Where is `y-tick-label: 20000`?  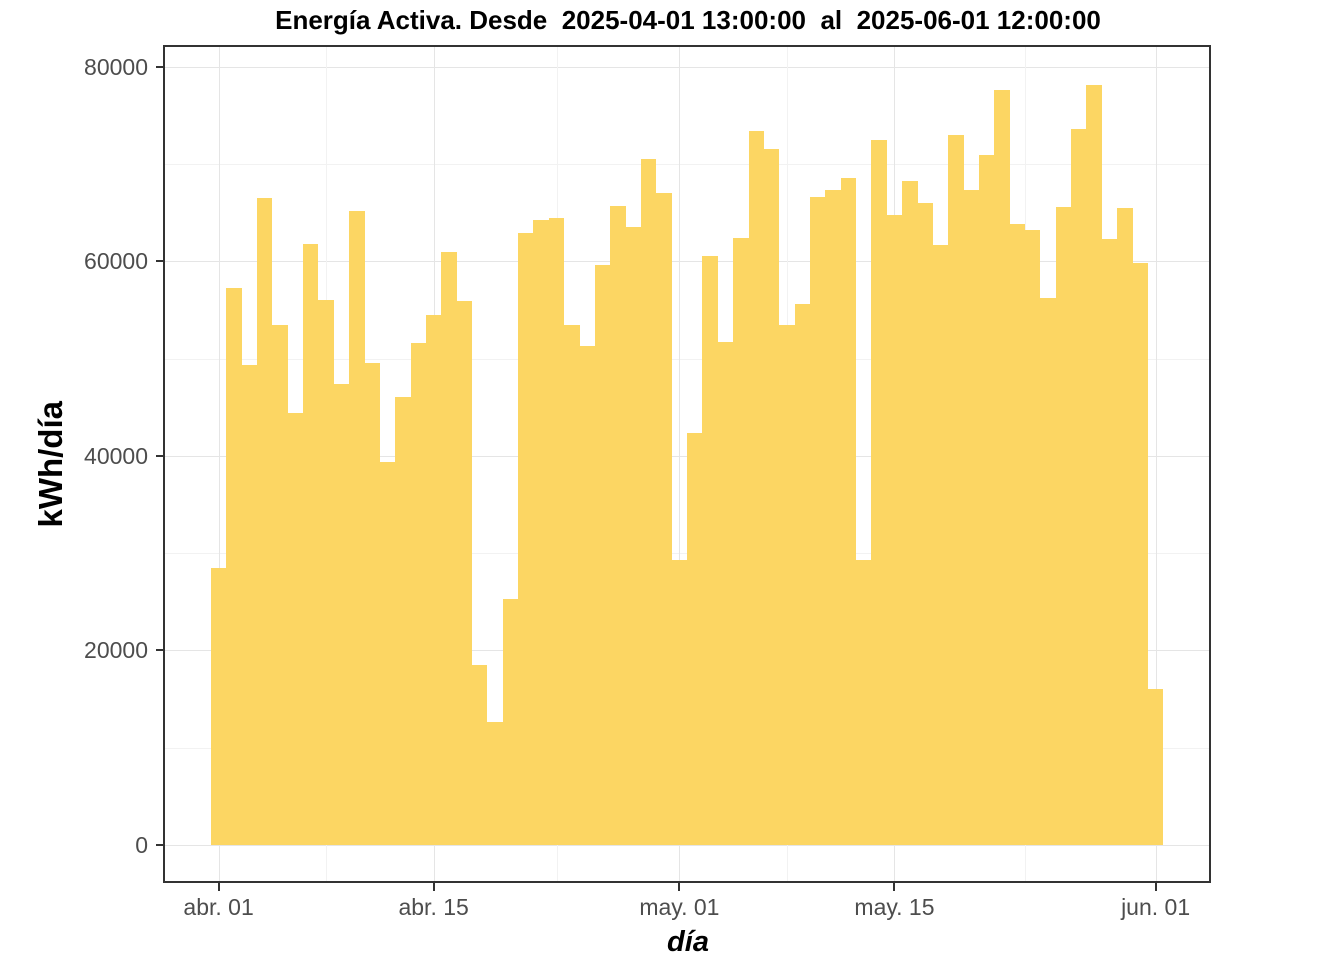 y-tick-label: 20000 is located at coordinates (116, 650).